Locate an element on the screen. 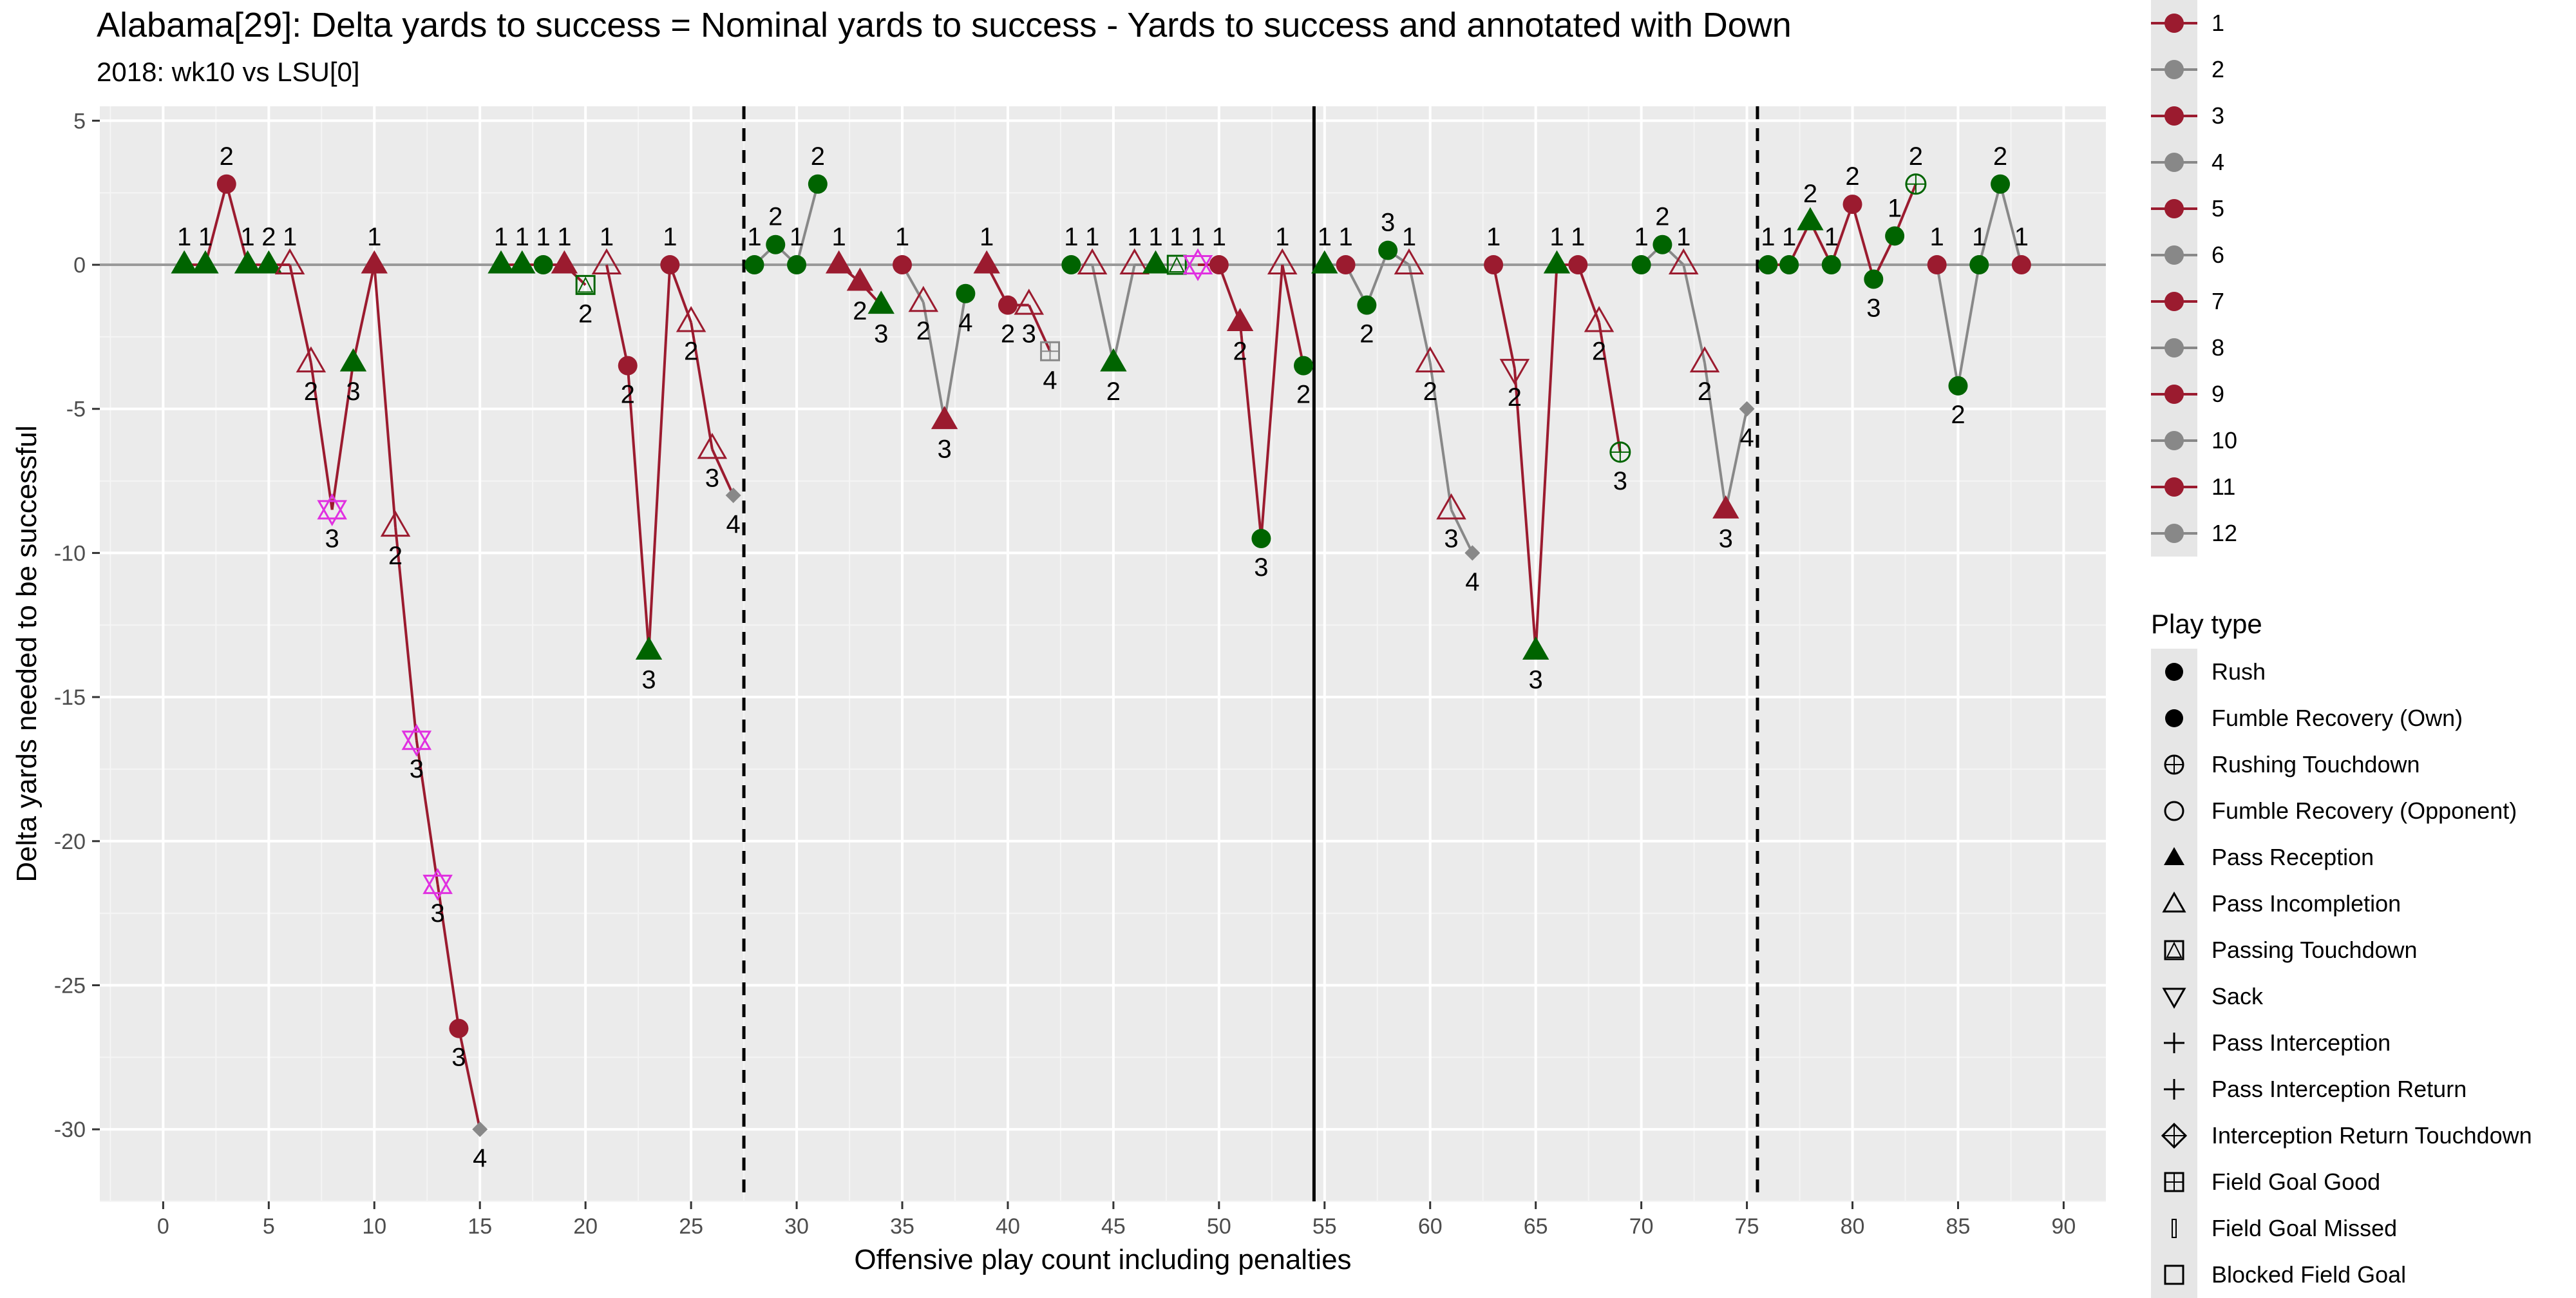 The height and width of the screenshot is (1298, 2576). thin-rect-icon is located at coordinates (2174, 1228).